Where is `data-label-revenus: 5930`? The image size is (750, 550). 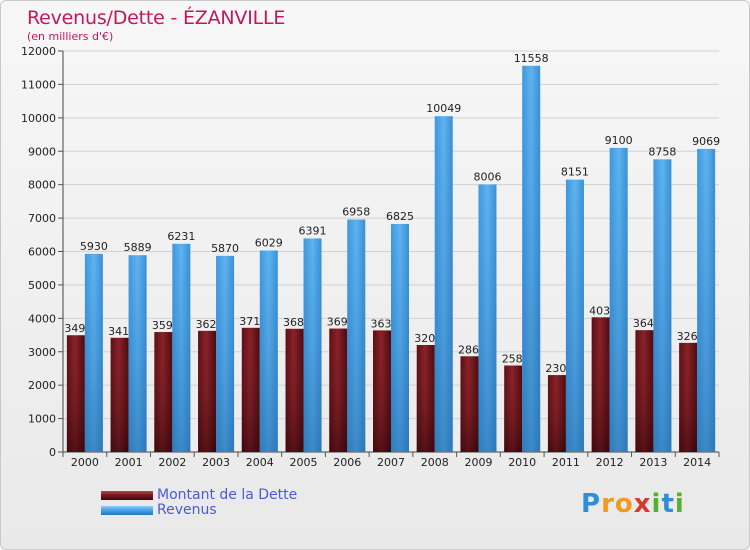
data-label-revenus: 5930 is located at coordinates (94, 246).